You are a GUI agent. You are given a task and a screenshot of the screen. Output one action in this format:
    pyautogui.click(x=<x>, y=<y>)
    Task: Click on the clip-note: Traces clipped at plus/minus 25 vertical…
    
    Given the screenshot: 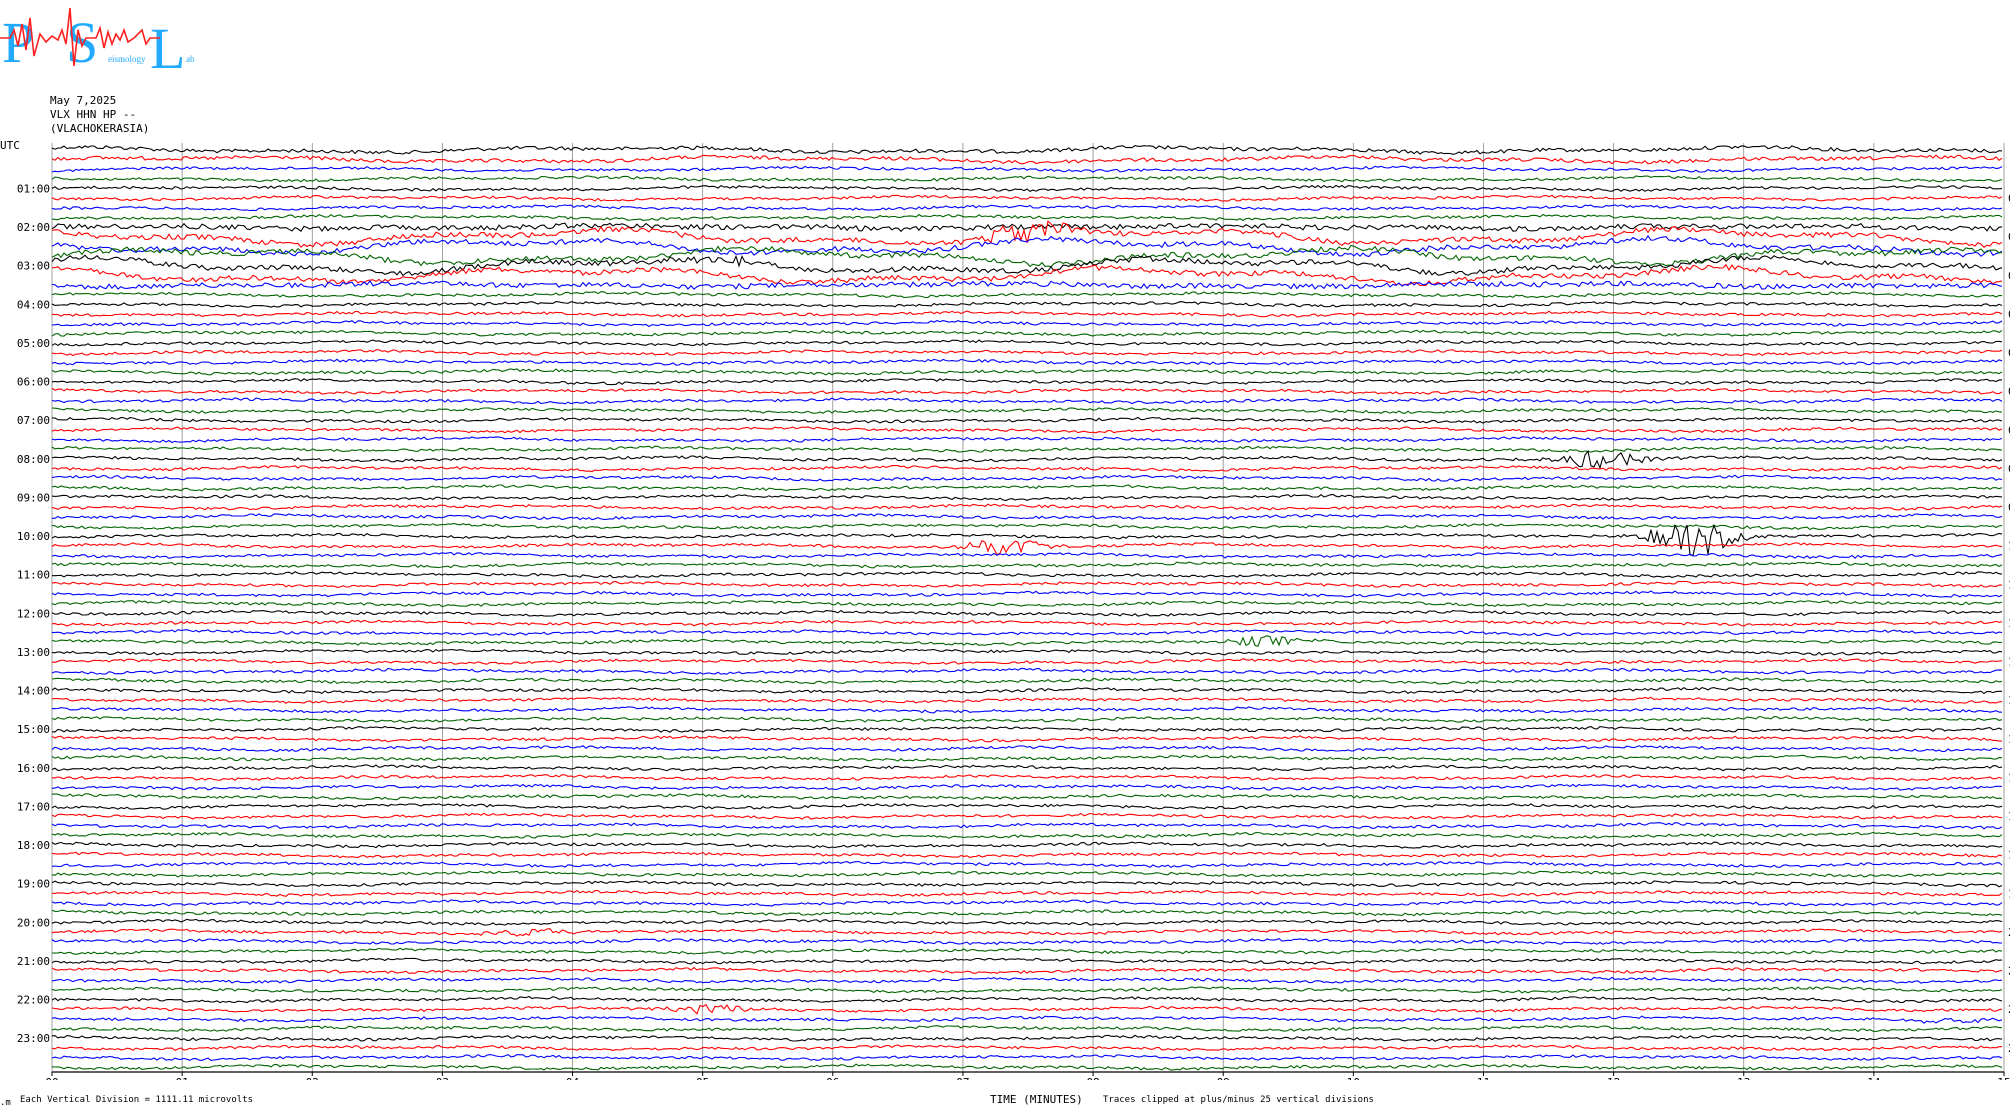 What is the action you would take?
    pyautogui.click(x=1238, y=1100)
    